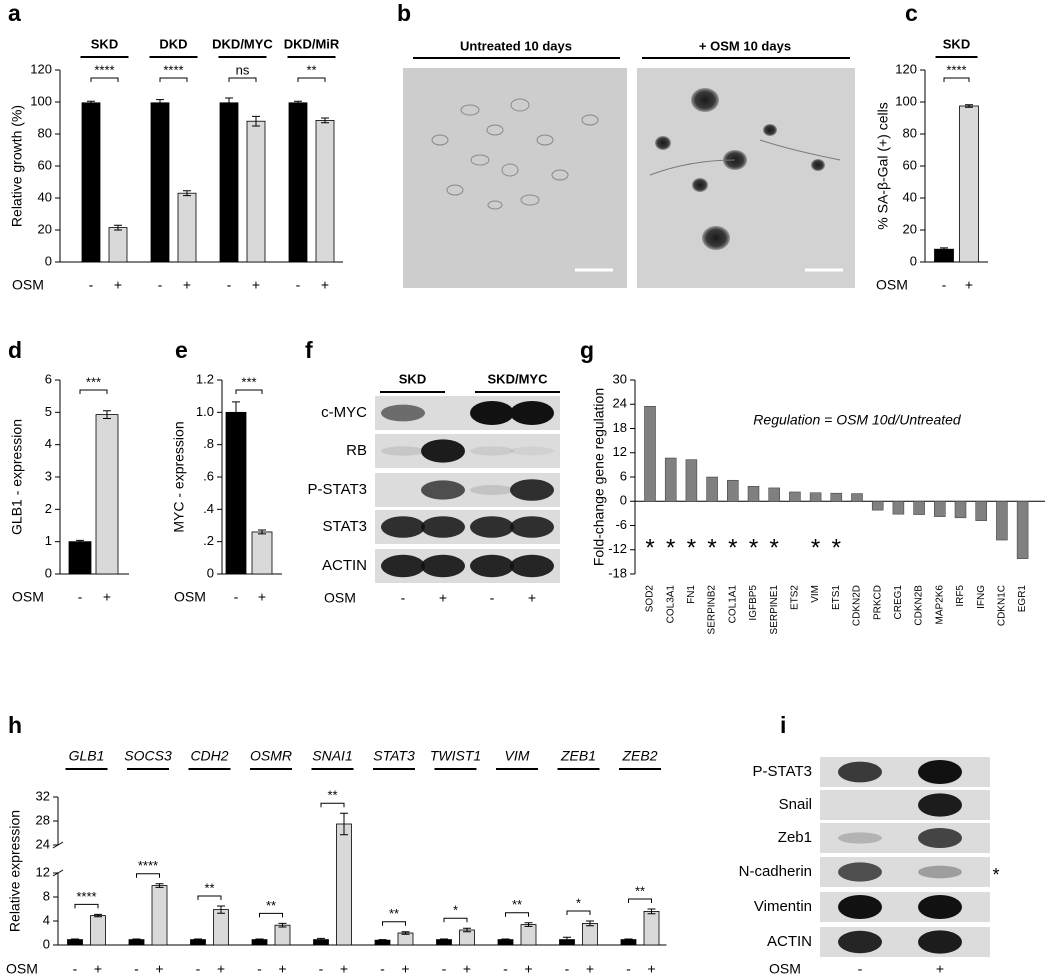 This screenshot has height=979, width=1050. Describe the element at coordinates (691, 594) in the screenshot. I see `x-tick-label: FN1` at that location.